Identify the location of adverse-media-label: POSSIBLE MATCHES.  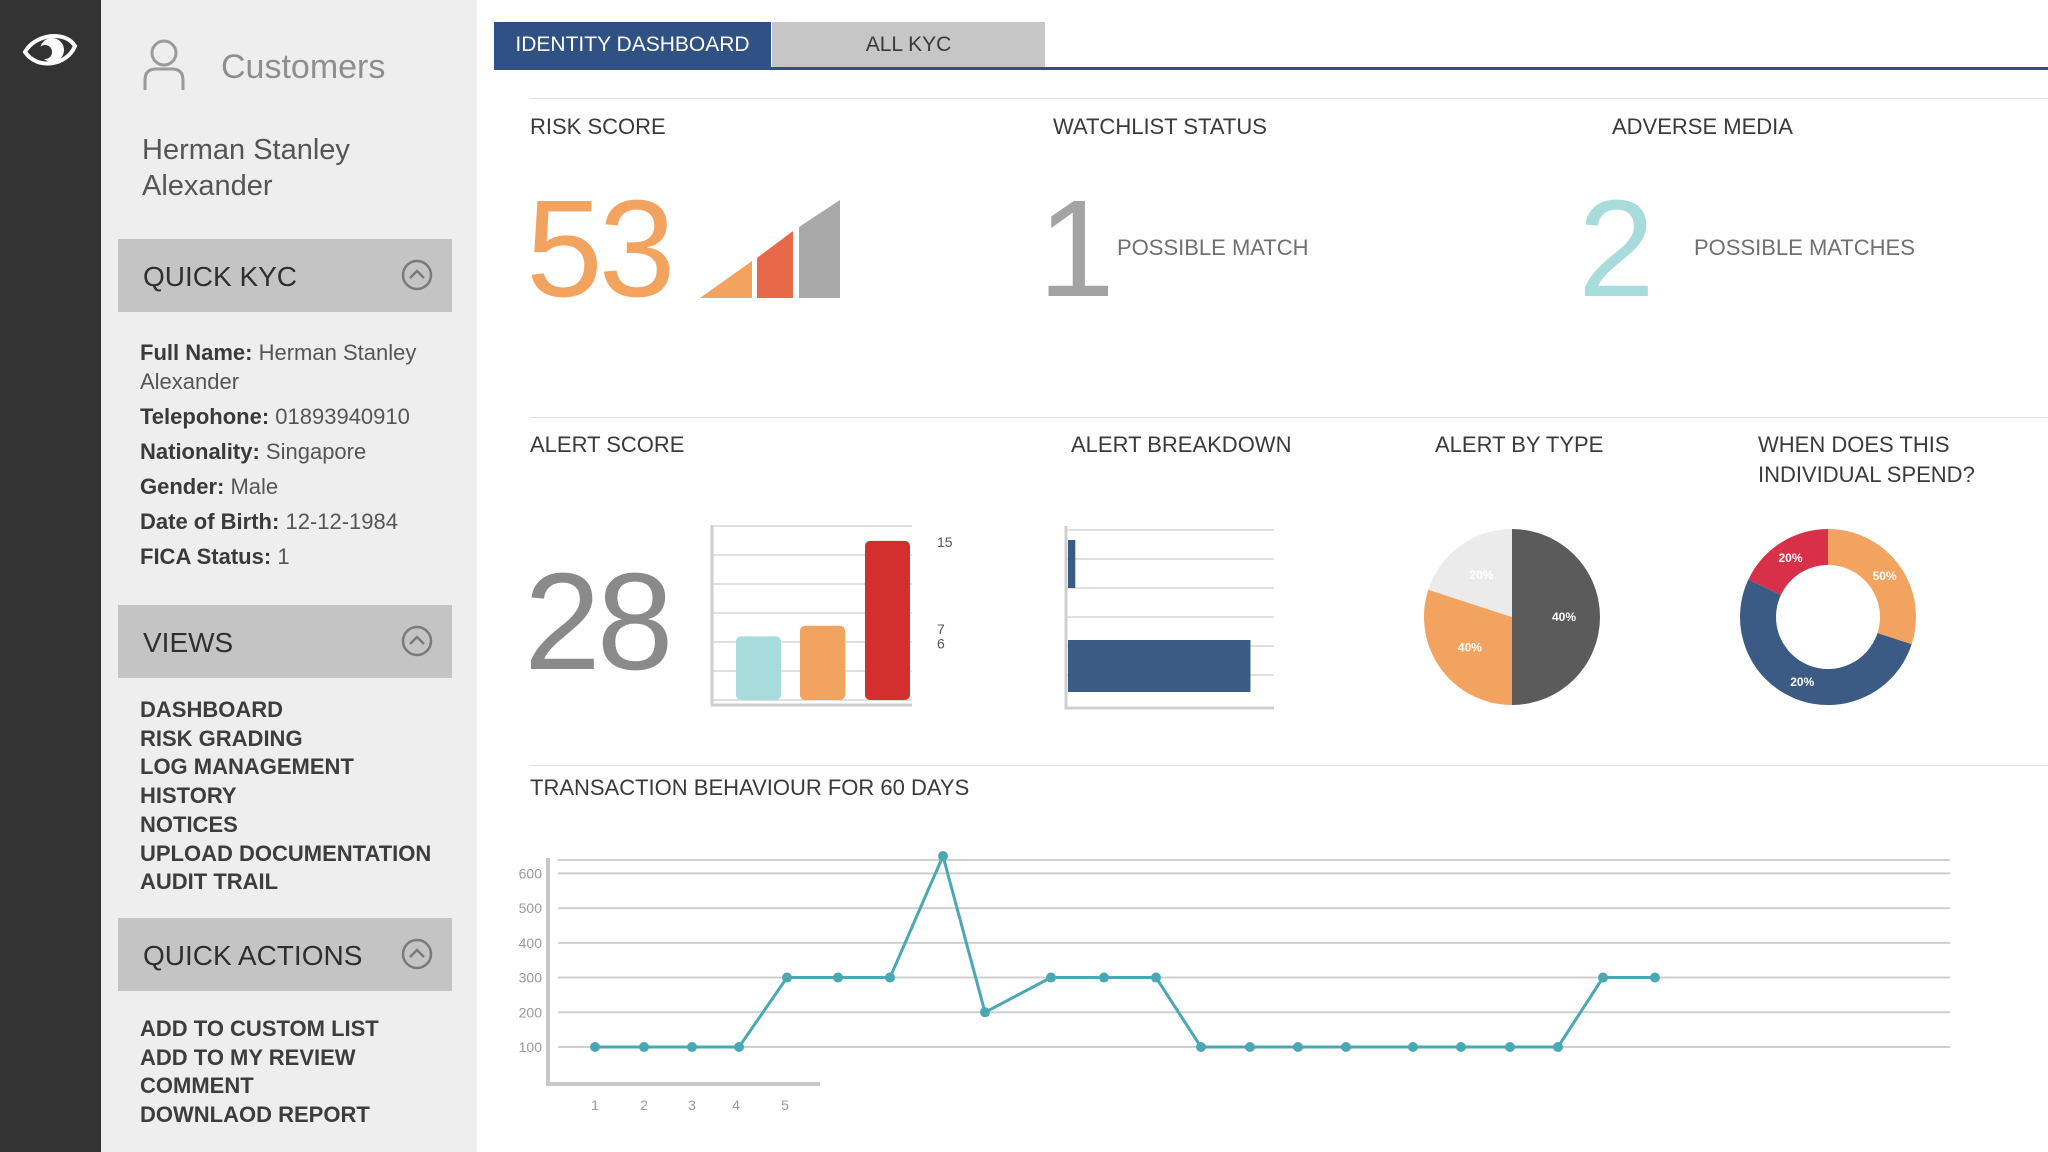
(1804, 247).